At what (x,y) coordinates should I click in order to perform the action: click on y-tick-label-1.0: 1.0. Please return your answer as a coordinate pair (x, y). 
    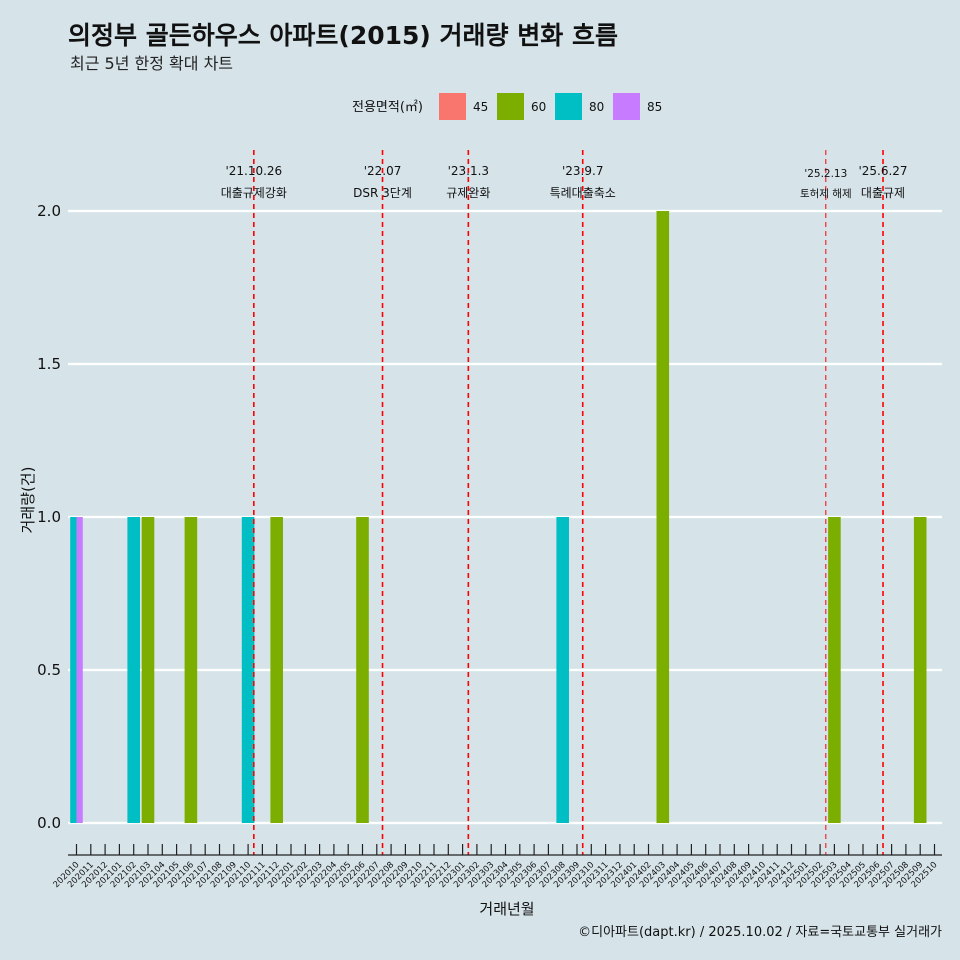
    Looking at the image, I should click on (49, 517).